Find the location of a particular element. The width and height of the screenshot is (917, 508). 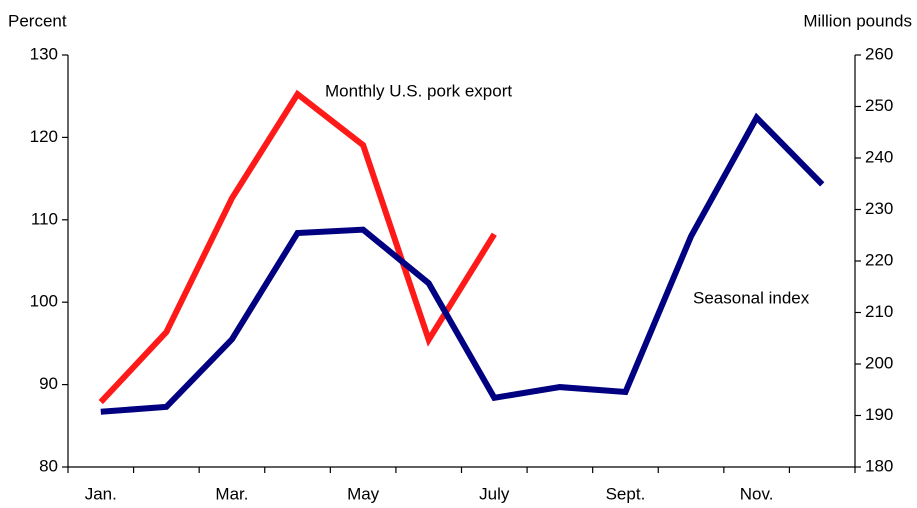

y-tick-label: 120 is located at coordinates (44, 136).